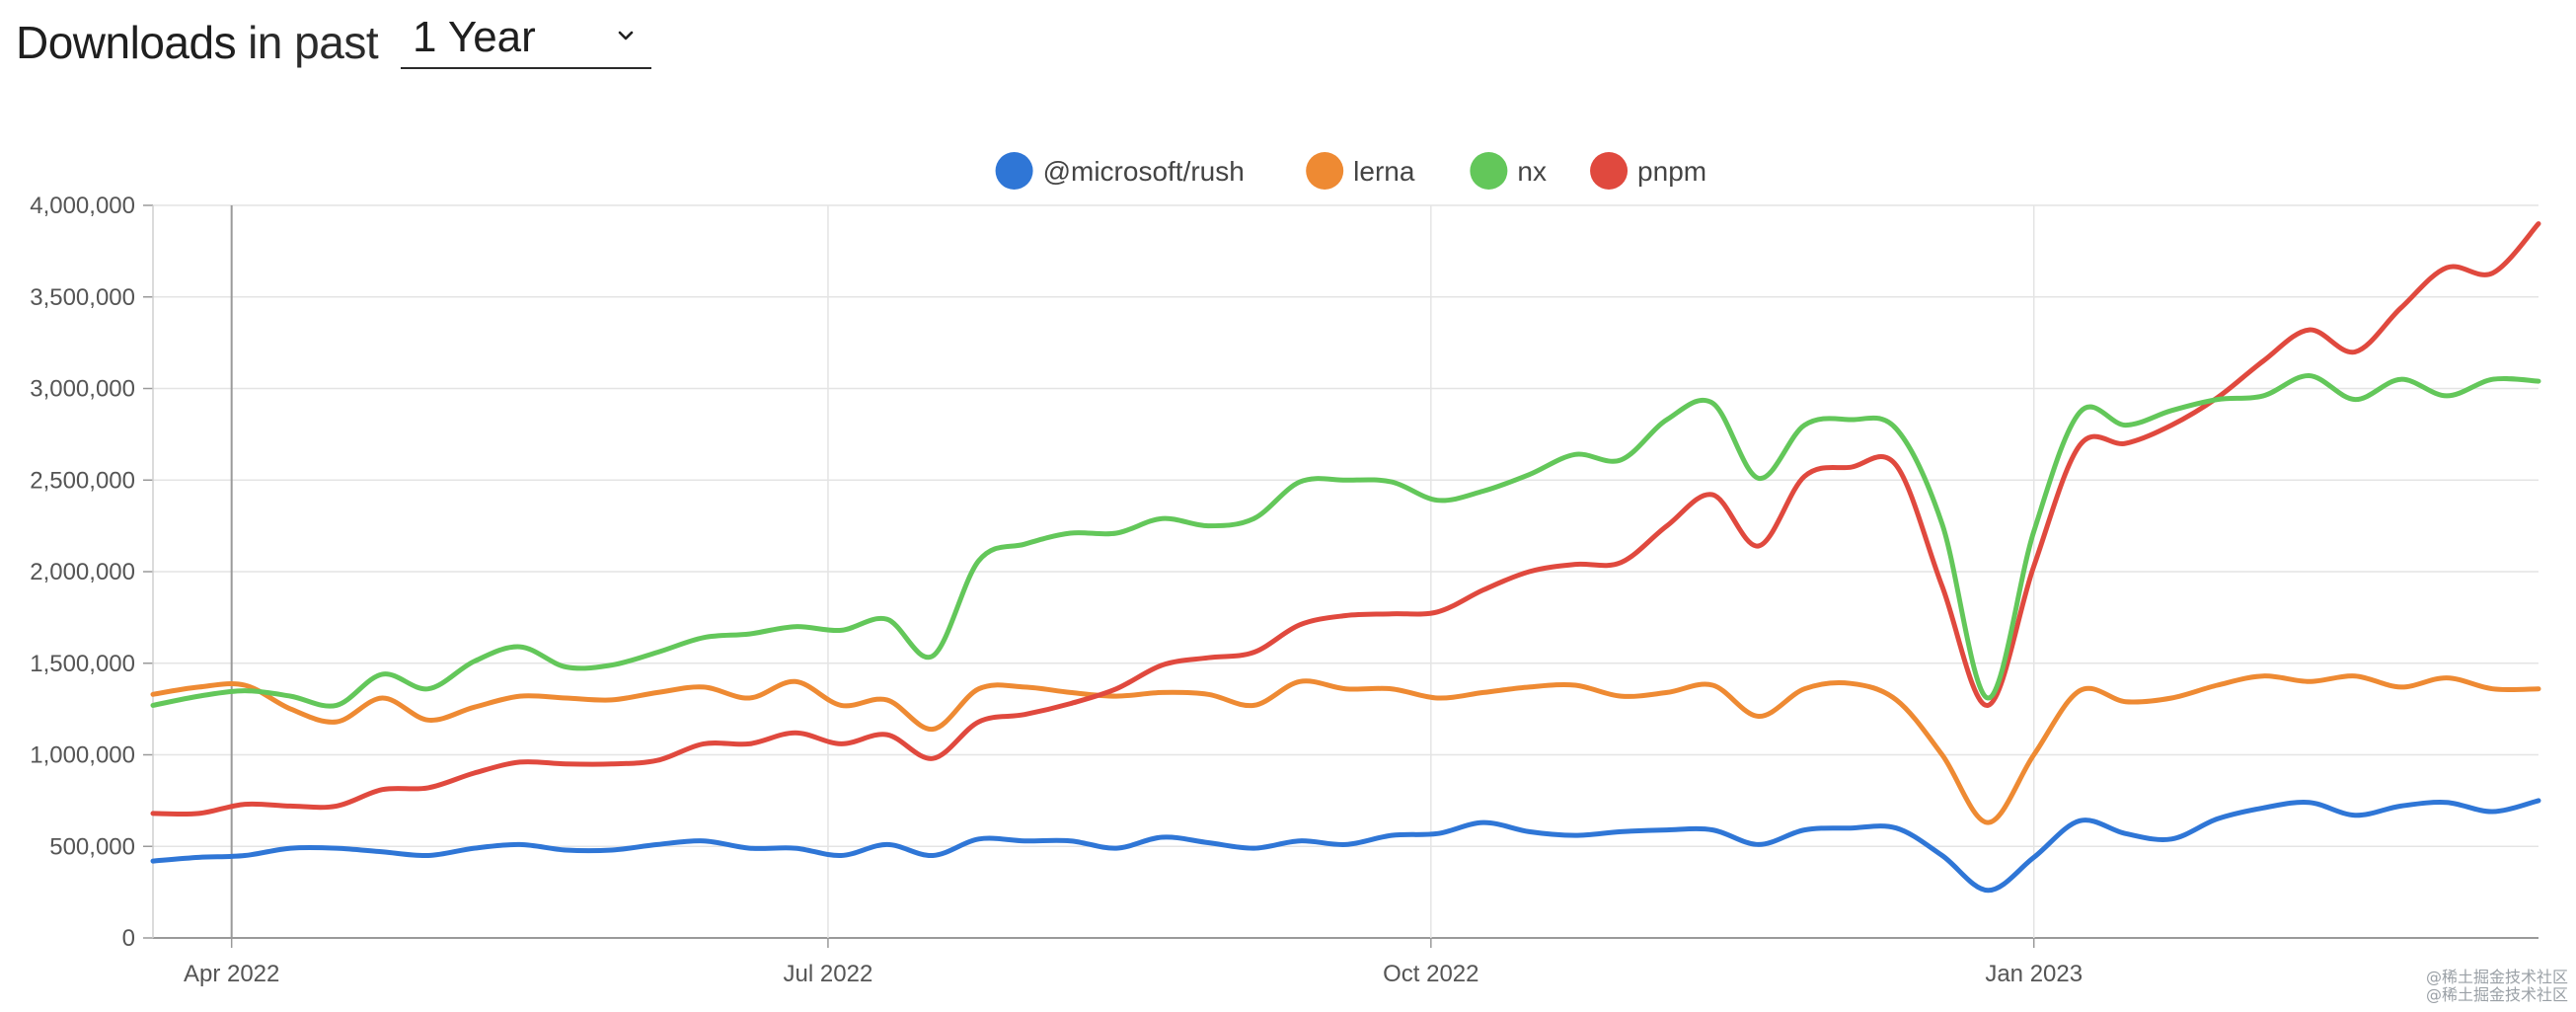 The height and width of the screenshot is (1012, 2576). I want to click on x-tick-label: Jul 2022, so click(829, 974).